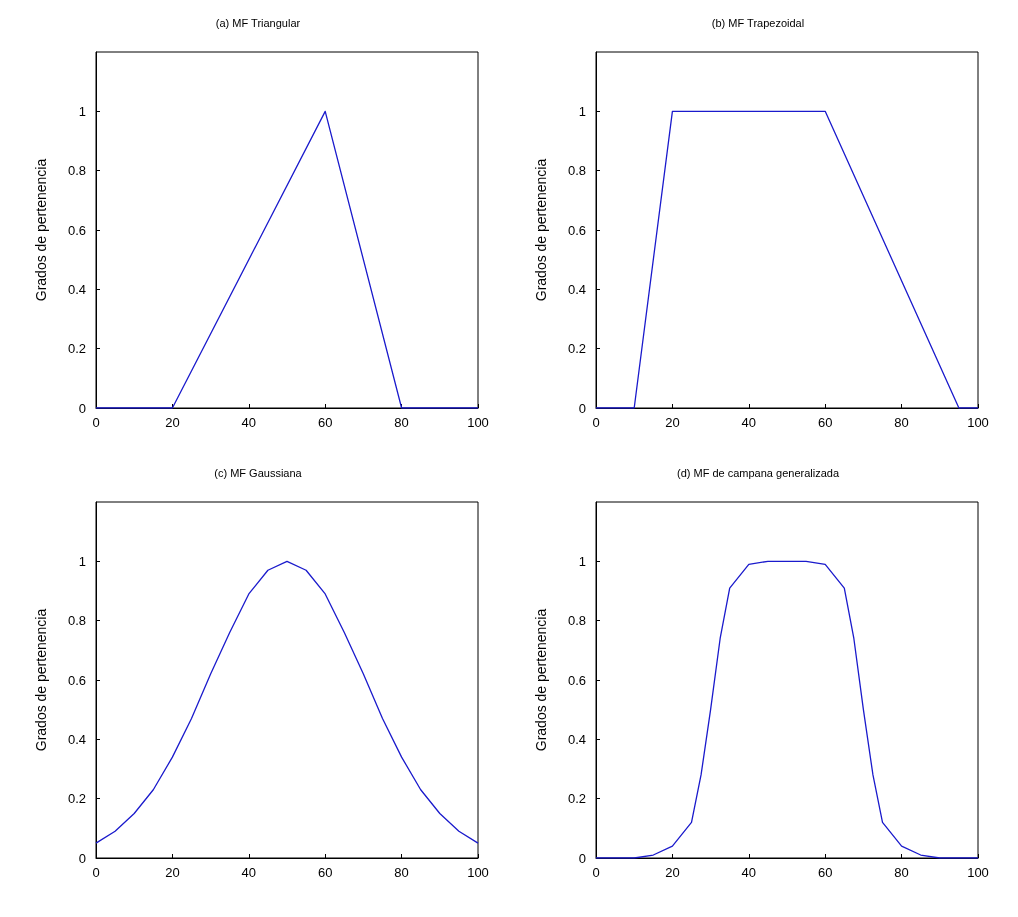  Describe the element at coordinates (758, 22) in the screenshot. I see `chart-title: (b) MF Trapezoidal` at that location.